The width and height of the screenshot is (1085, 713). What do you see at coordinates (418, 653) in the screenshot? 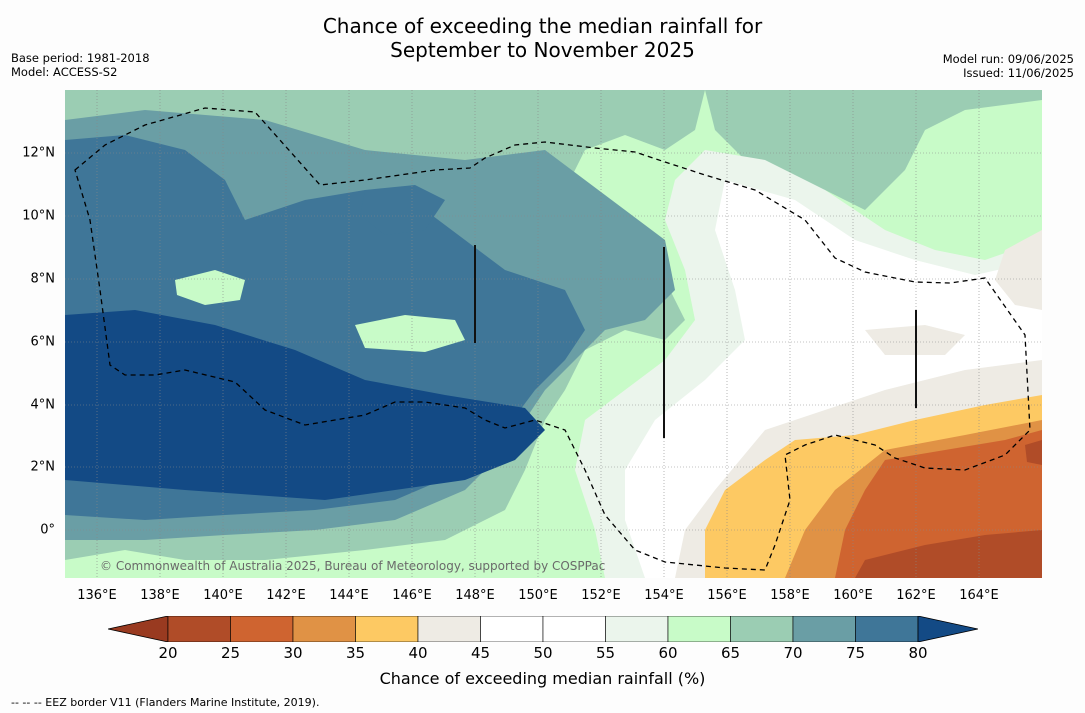
I see `colorbar-tick: 40` at bounding box center [418, 653].